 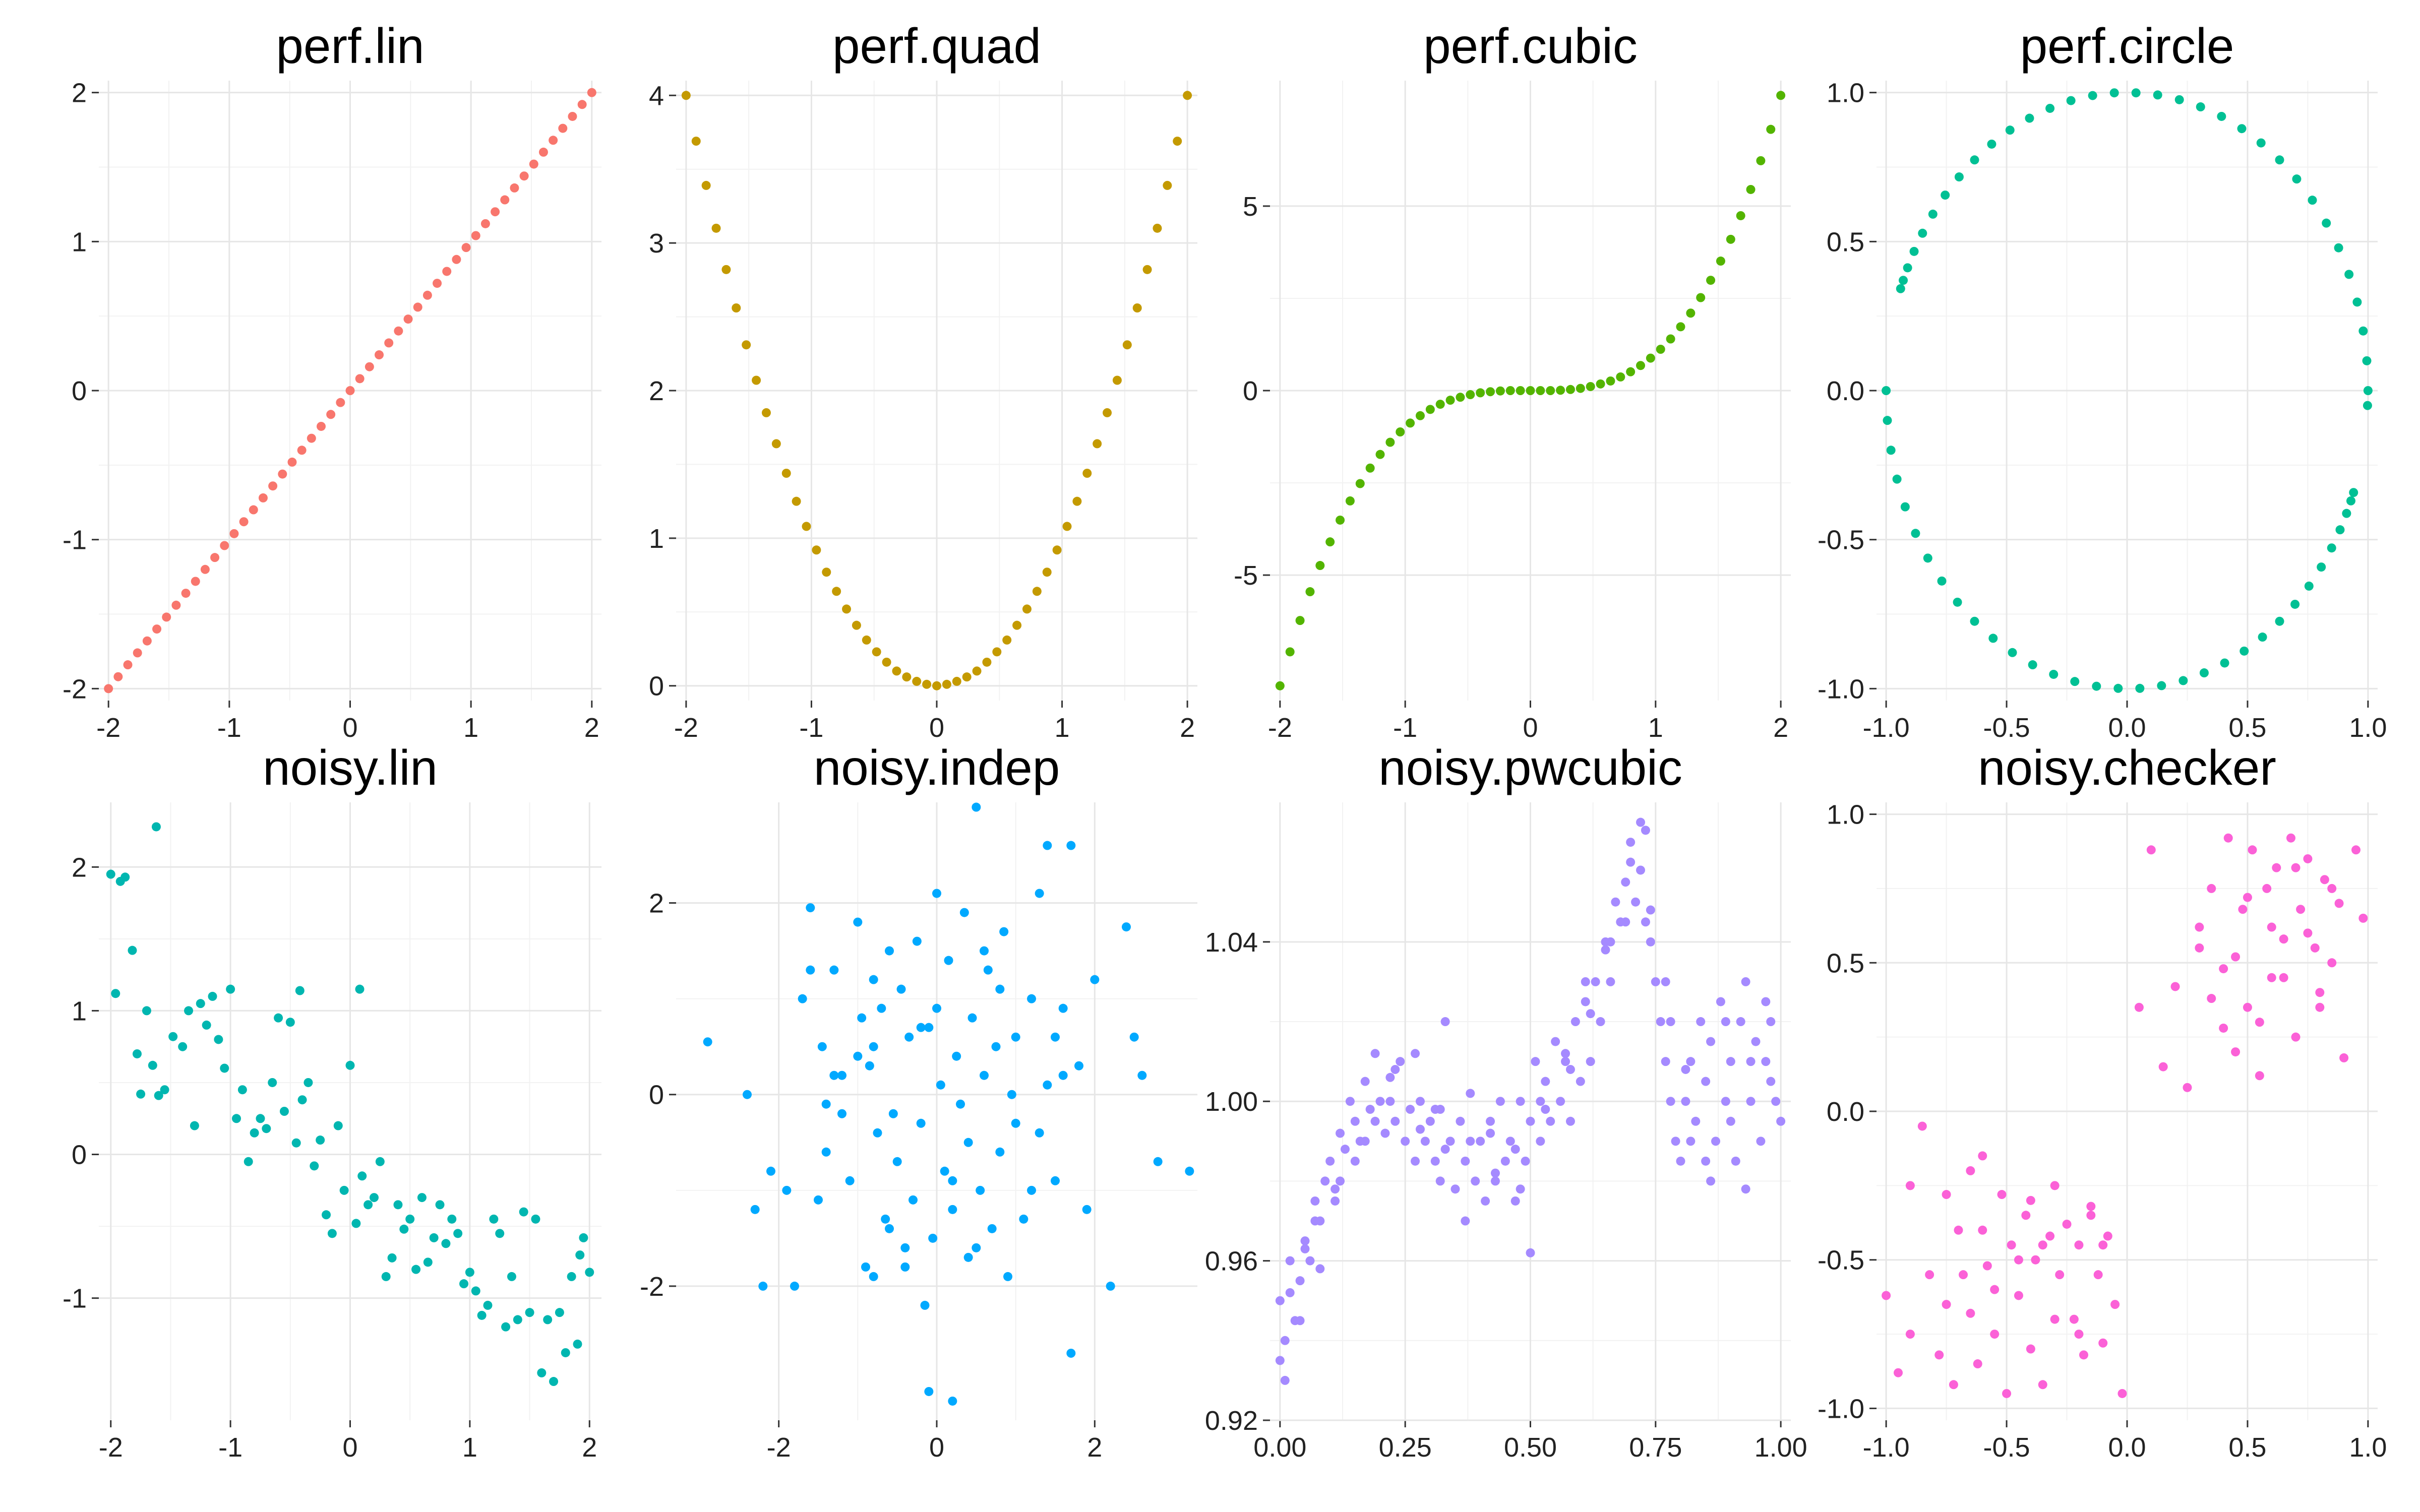 What do you see at coordinates (79, 1011) in the screenshot?
I see `y-tick-label: 1` at bounding box center [79, 1011].